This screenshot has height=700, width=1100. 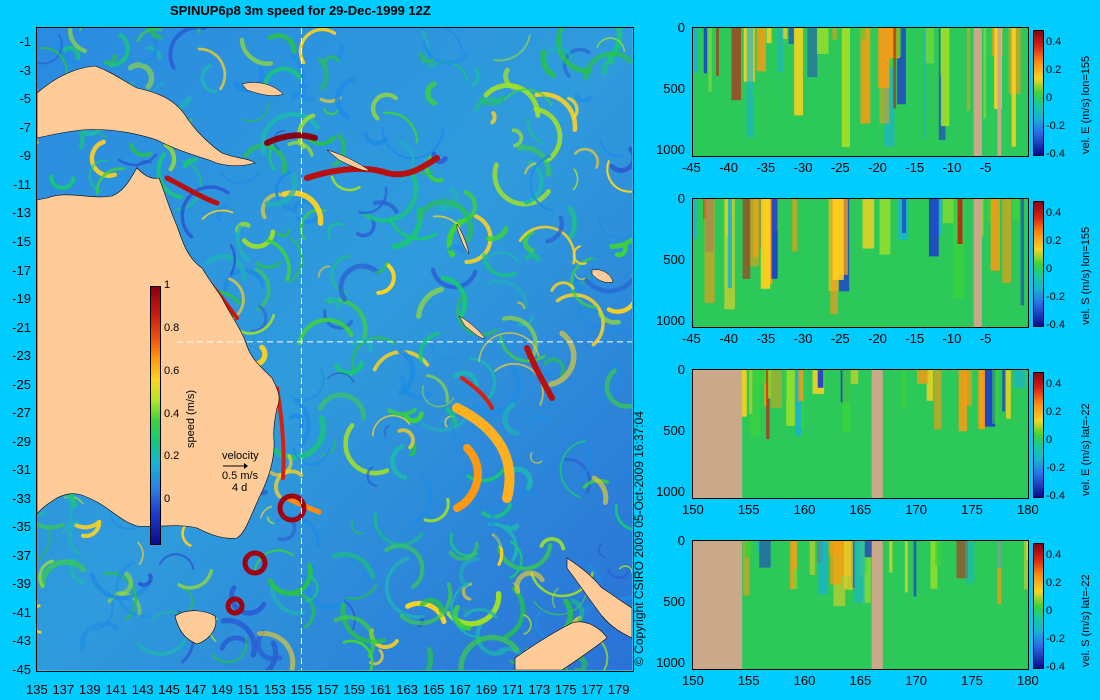 I want to click on panel-2-colorbar, so click(x=1038, y=264).